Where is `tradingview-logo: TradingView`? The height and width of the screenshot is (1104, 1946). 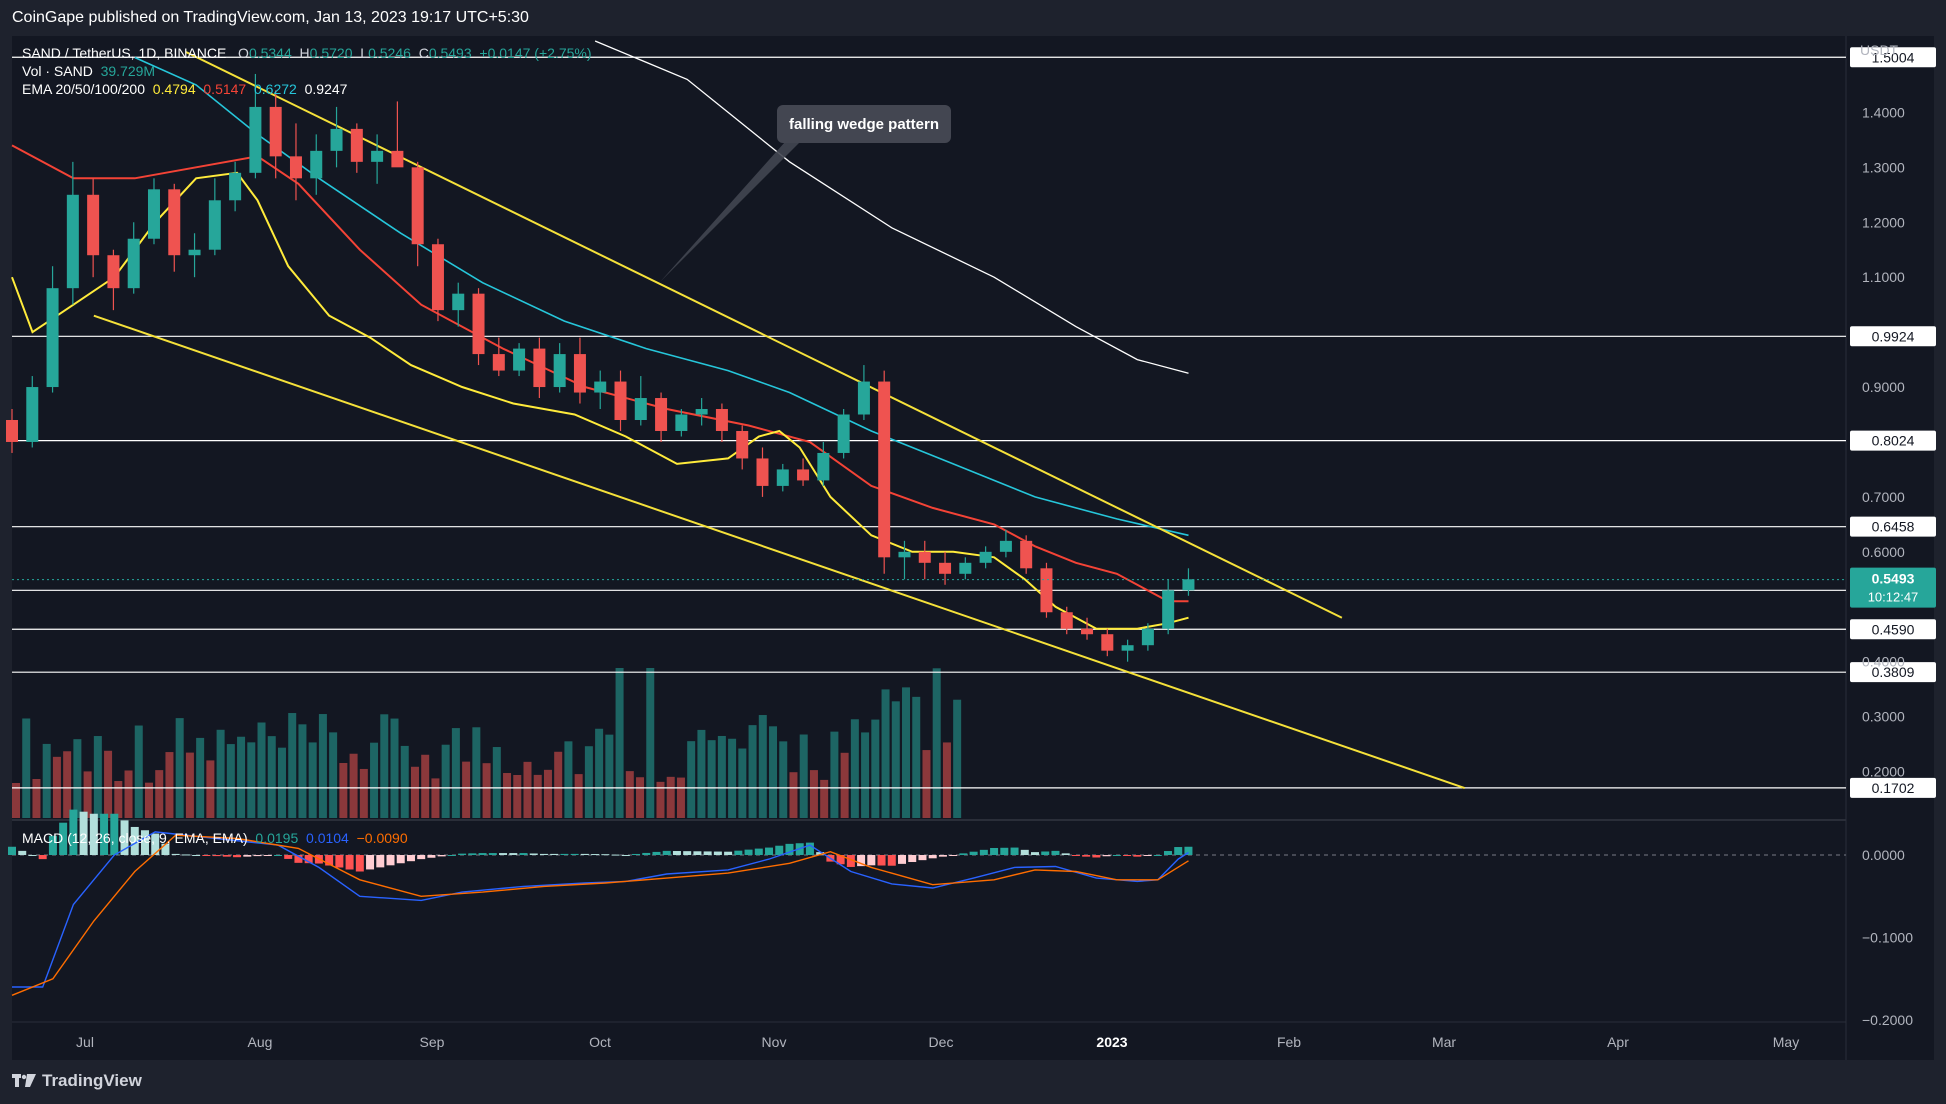 tradingview-logo: TradingView is located at coordinates (77, 1081).